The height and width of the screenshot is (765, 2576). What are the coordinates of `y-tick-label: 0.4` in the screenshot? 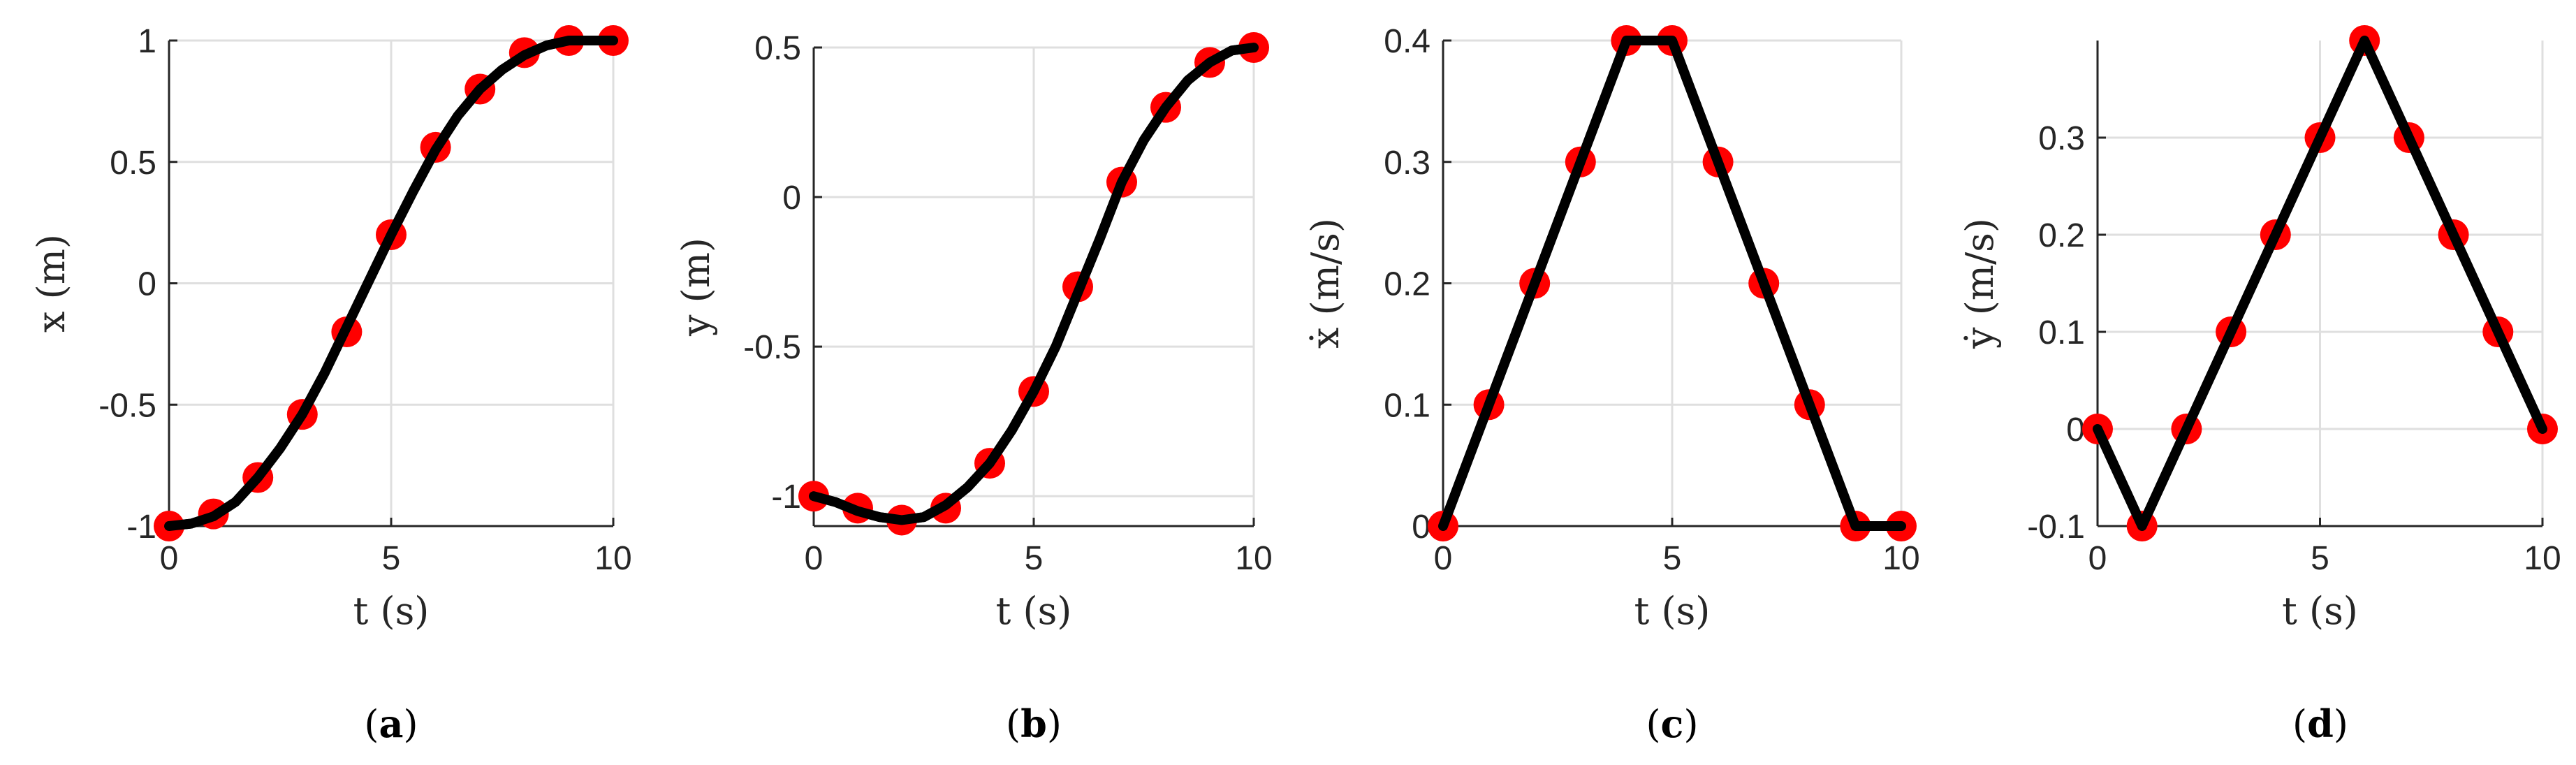 It's located at (1407, 42).